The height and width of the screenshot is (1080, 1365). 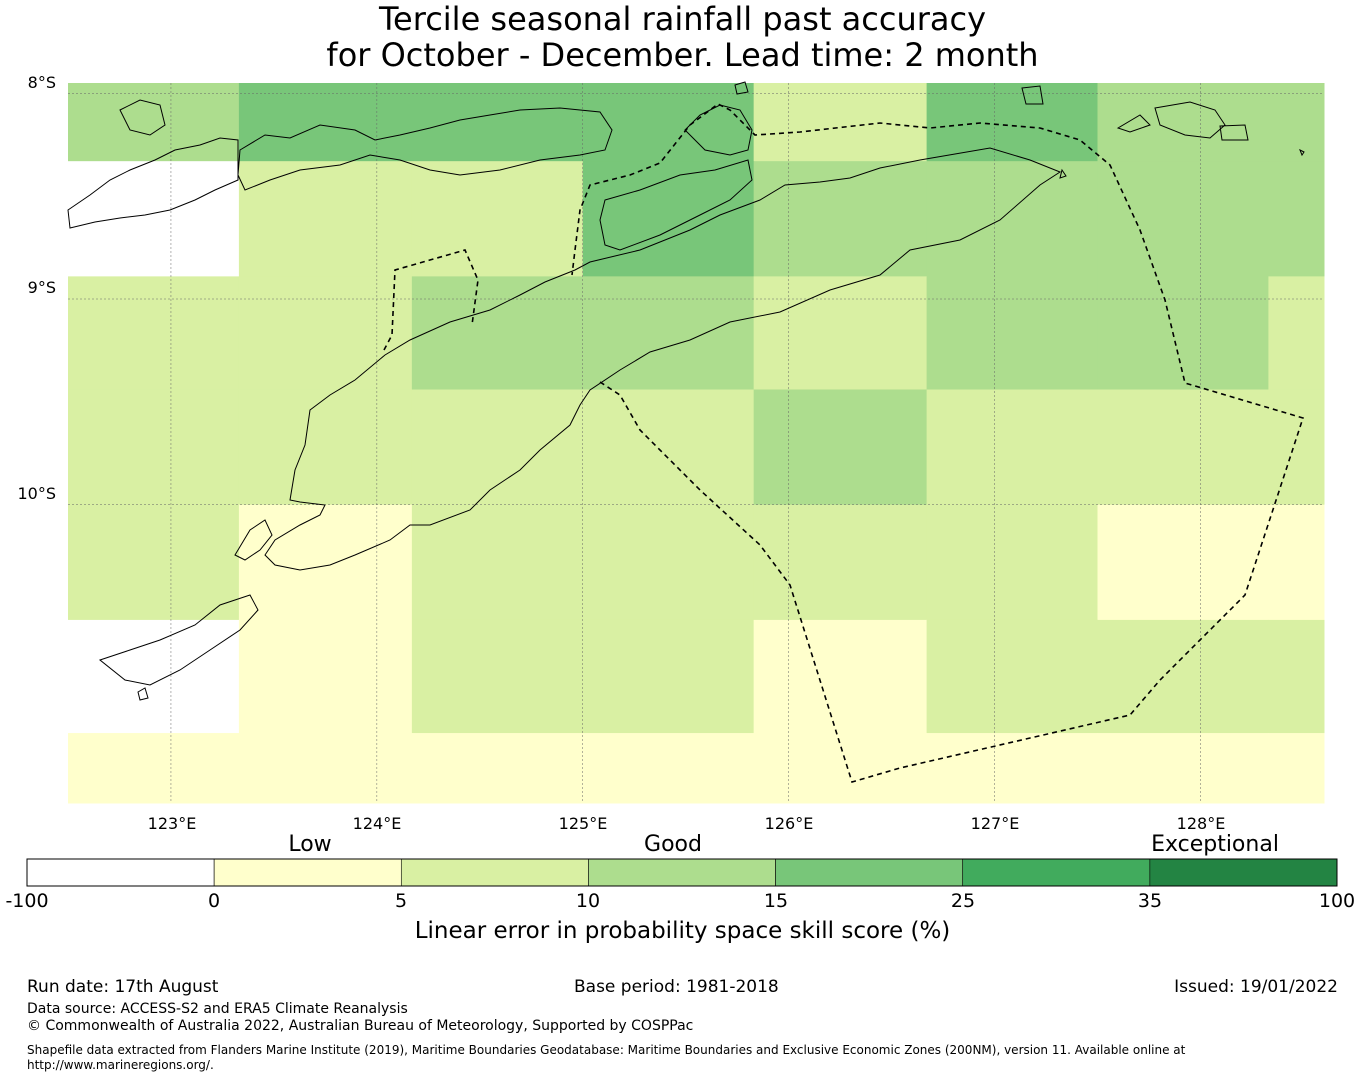 I want to click on shapefile-credit-line2: http://www.marineregions.org/., so click(x=120, y=1065).